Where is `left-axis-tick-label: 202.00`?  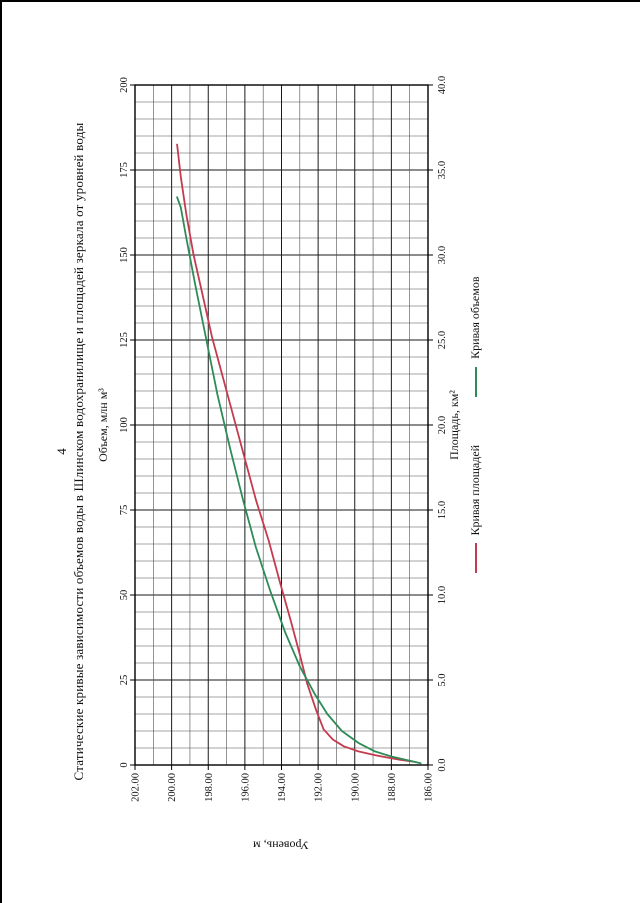 left-axis-tick-label: 202.00 is located at coordinates (136, 787).